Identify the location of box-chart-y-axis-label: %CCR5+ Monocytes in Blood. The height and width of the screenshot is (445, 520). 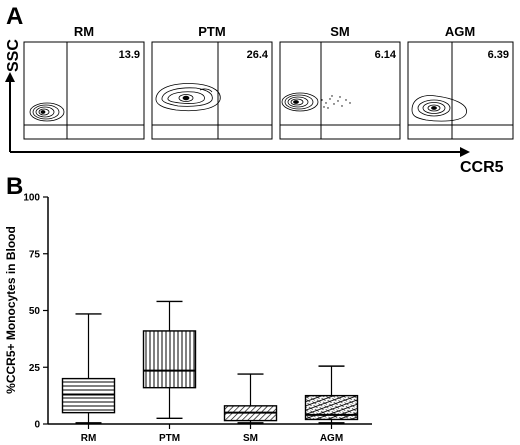
(11, 310).